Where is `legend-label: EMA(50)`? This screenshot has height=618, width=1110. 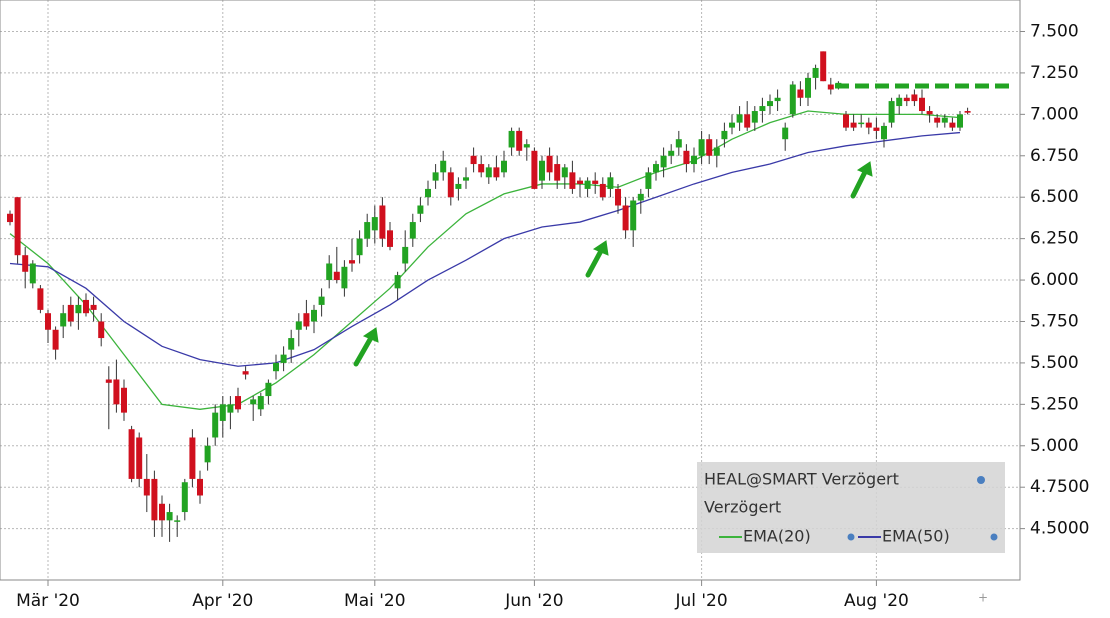
legend-label: EMA(50) is located at coordinates (916, 536).